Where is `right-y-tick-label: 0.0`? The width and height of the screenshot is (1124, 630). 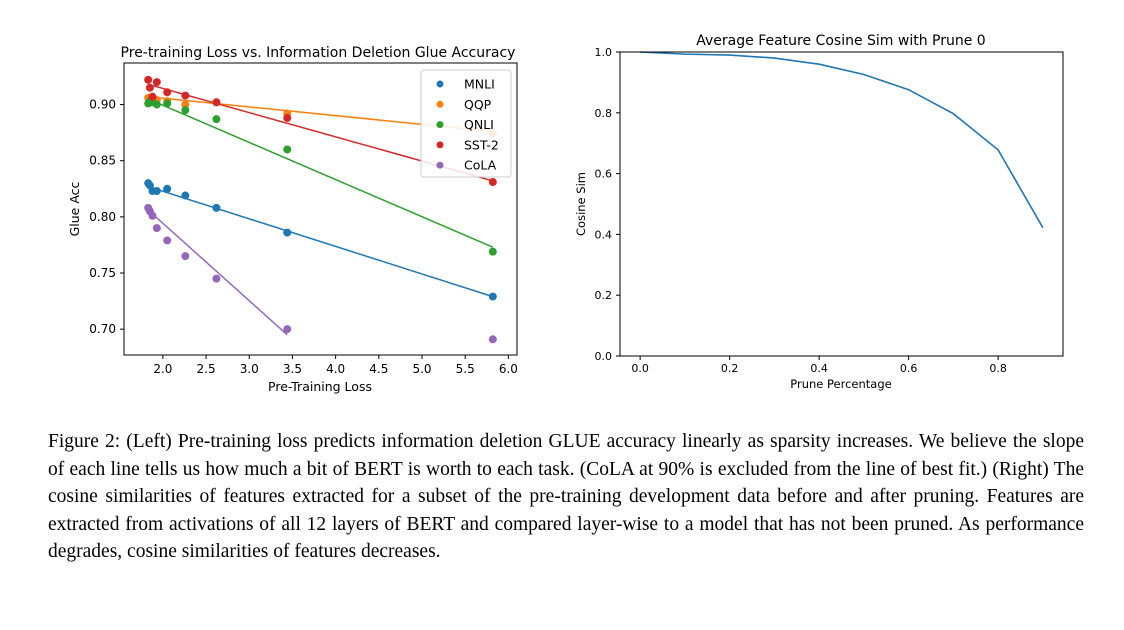 right-y-tick-label: 0.0 is located at coordinates (604, 356).